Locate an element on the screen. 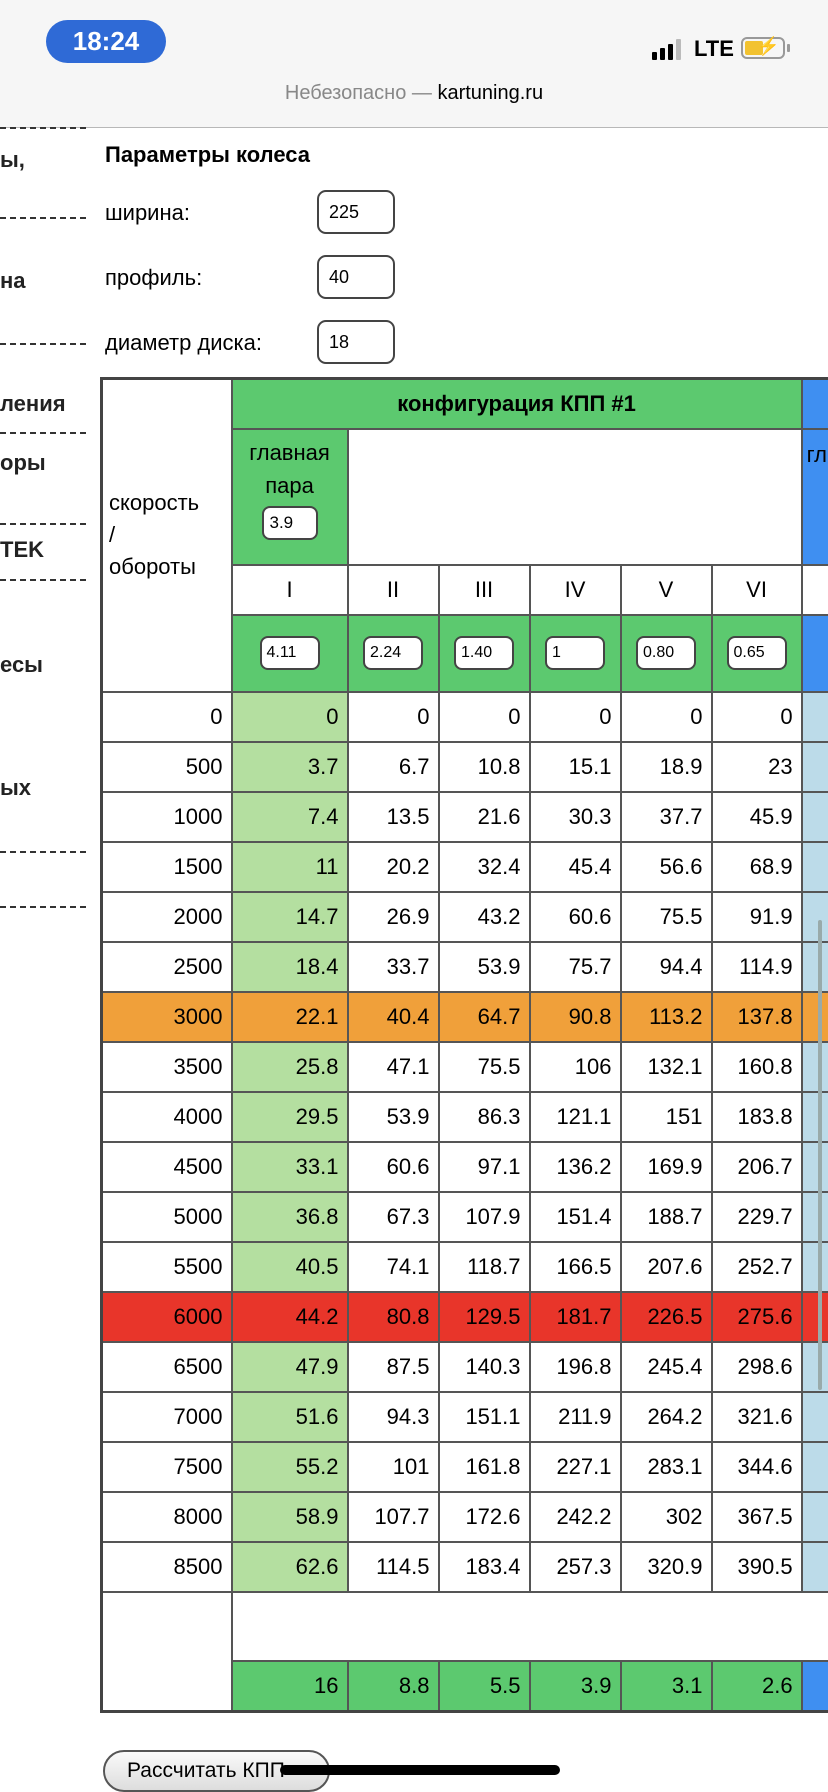 The height and width of the screenshot is (1792, 828). speed-cell: 160.8 is located at coordinates (756, 1066).